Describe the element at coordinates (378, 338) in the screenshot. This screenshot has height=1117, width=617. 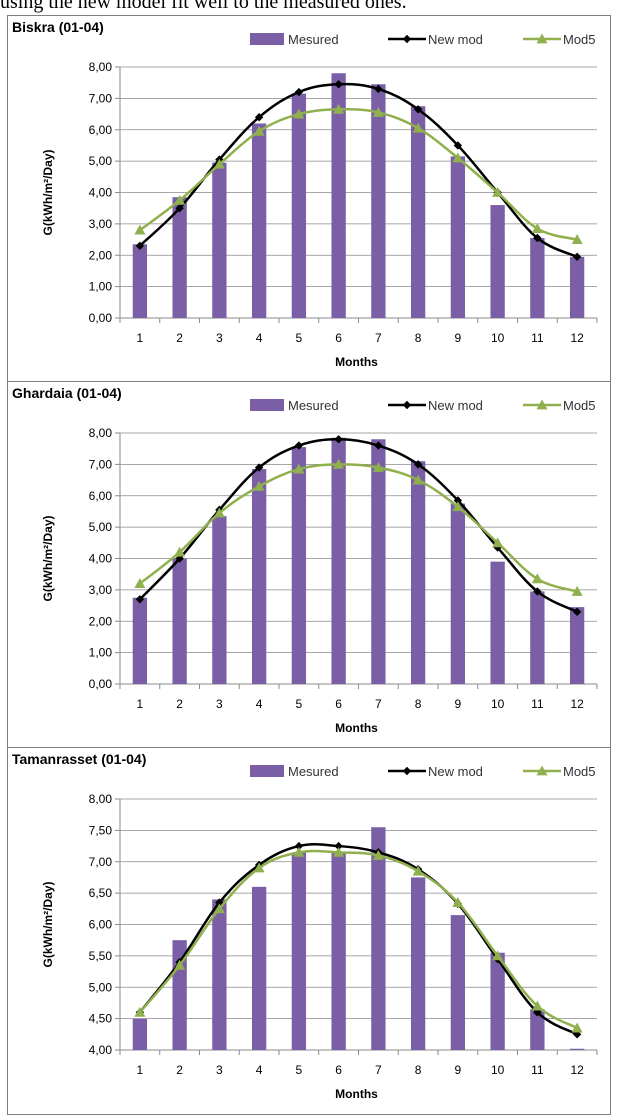
I see `x-tick-label: 7` at that location.